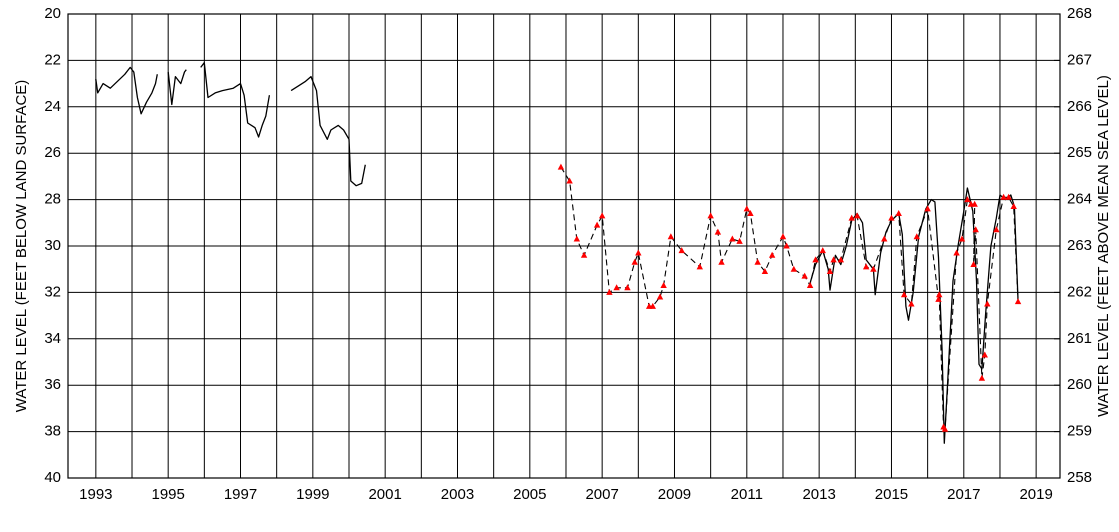 The height and width of the screenshot is (532, 1119). I want to click on x-tick-label: 2019, so click(1035, 494).